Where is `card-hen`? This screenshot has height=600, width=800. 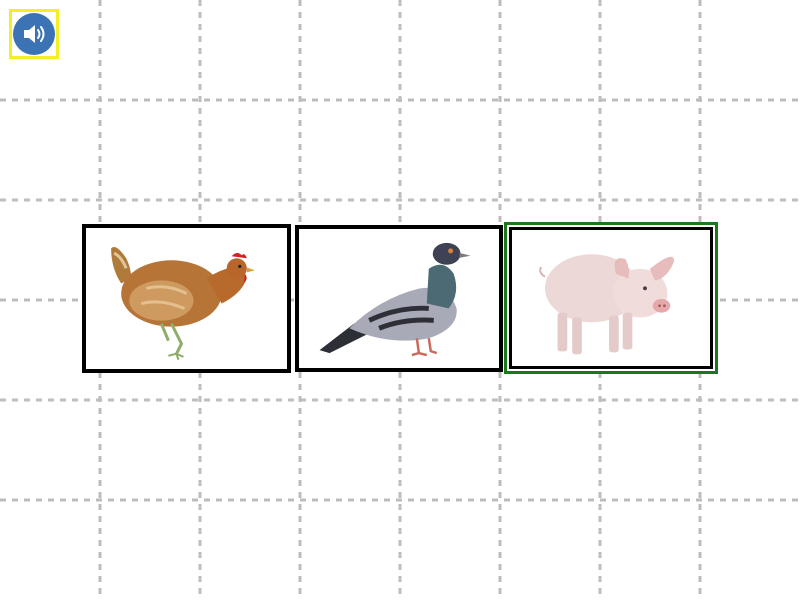
card-hen is located at coordinates (186, 298).